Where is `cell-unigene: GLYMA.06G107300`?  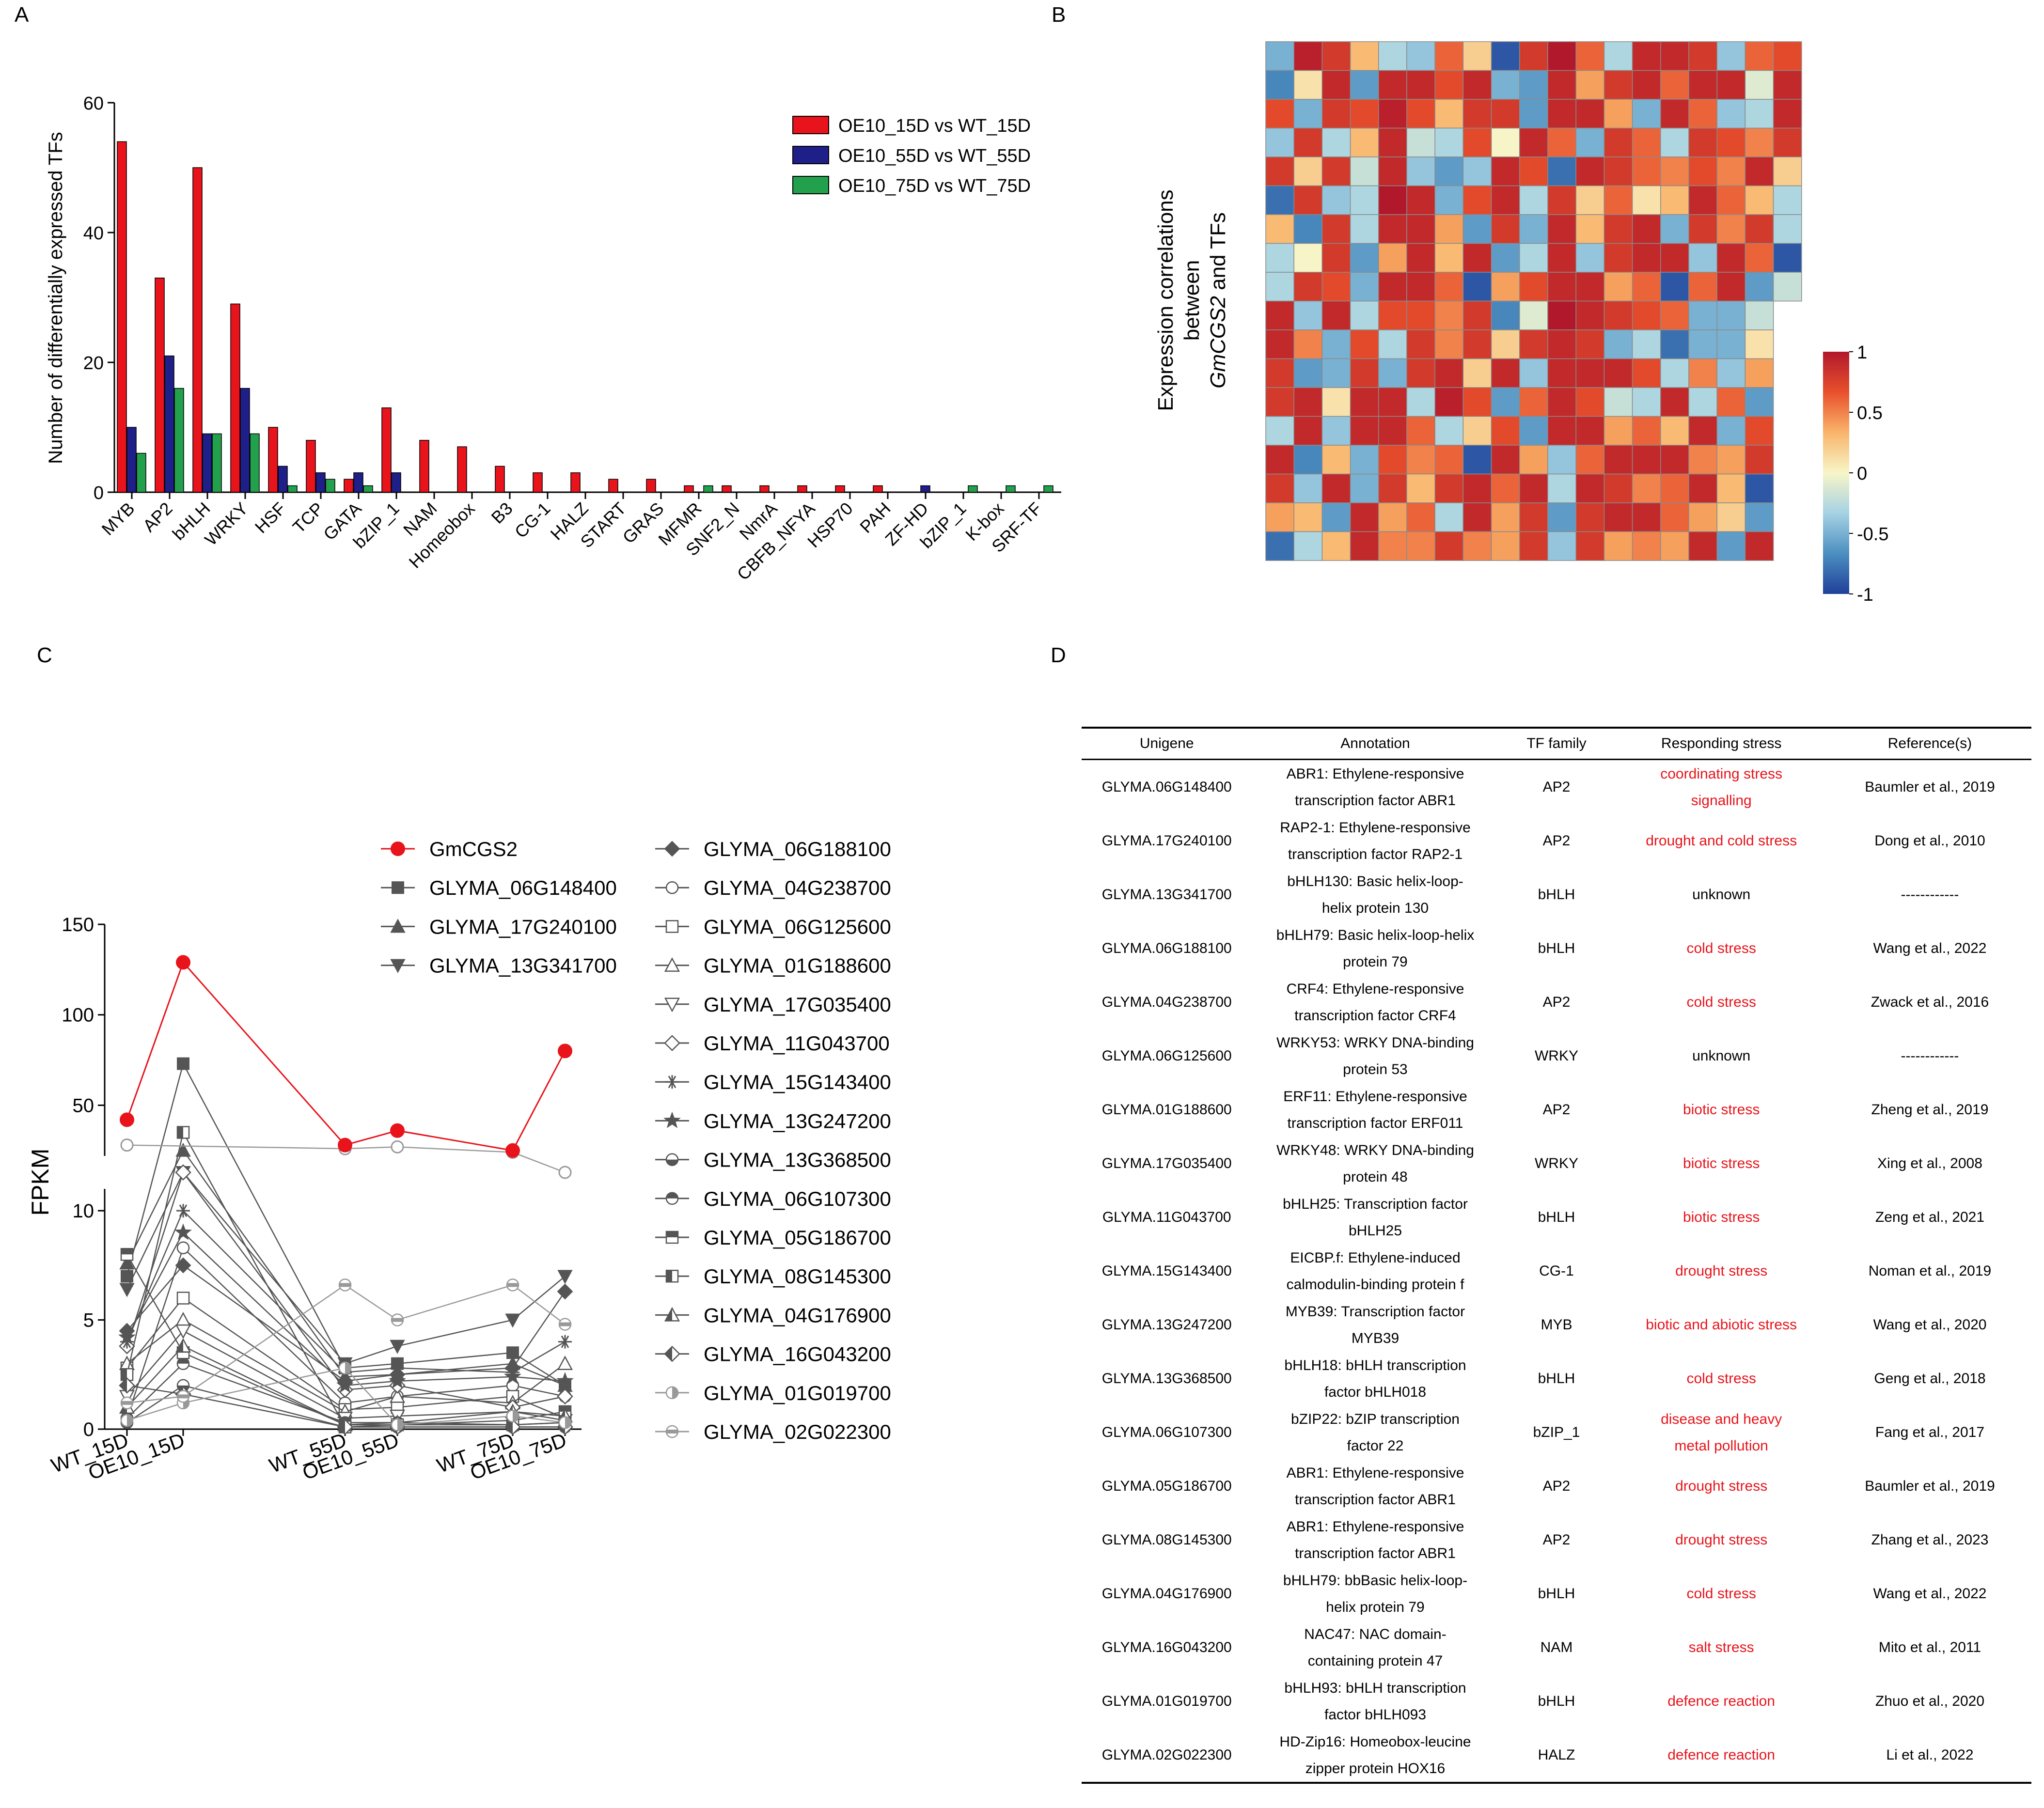 cell-unigene: GLYMA.06G107300 is located at coordinates (1167, 1432).